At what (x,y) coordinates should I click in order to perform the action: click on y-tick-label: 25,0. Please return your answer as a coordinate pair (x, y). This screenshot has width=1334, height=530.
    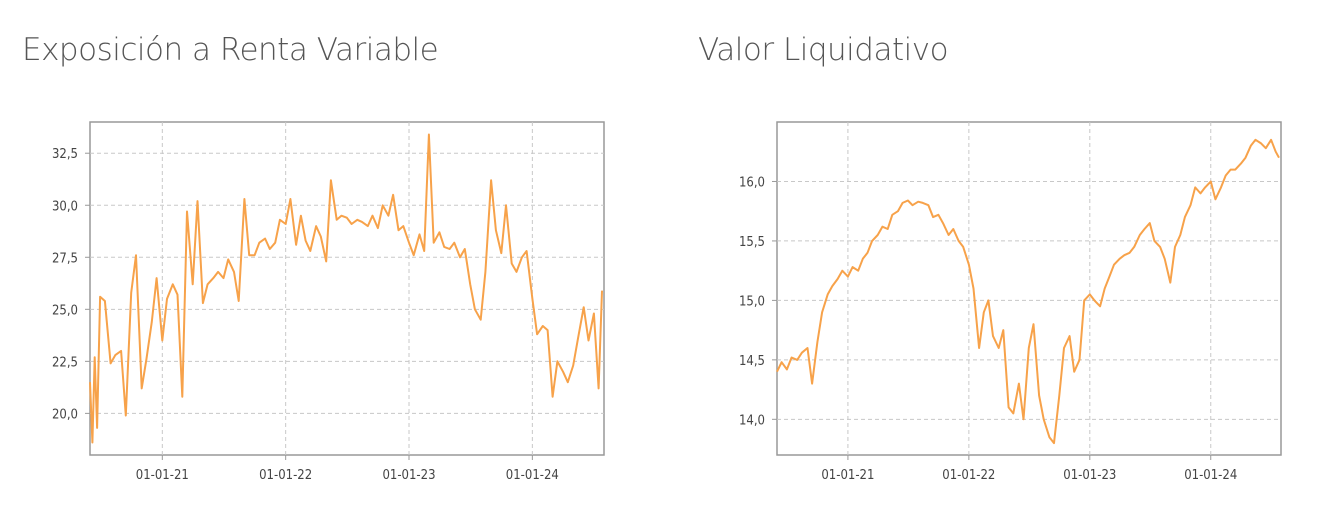
    Looking at the image, I should click on (65, 310).